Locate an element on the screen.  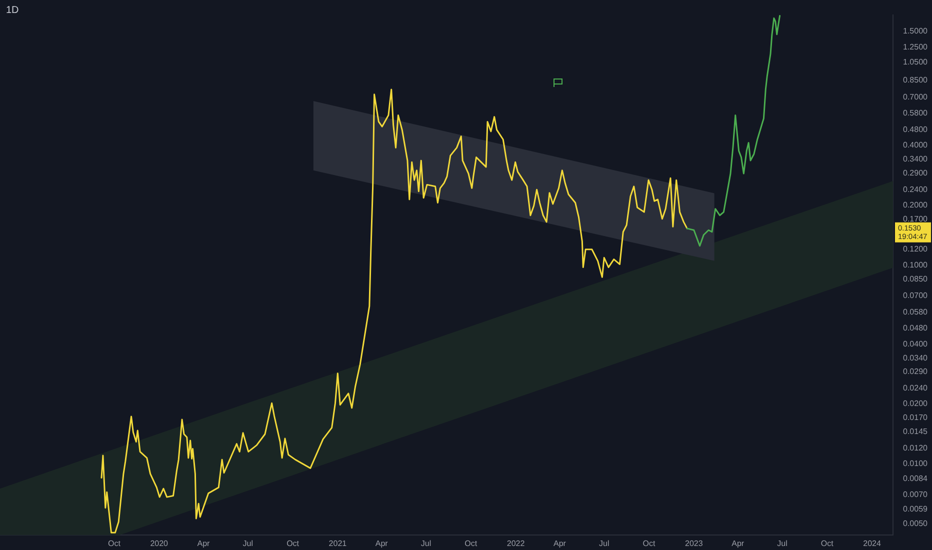
y-tick-label: 0.1700 is located at coordinates (915, 219).